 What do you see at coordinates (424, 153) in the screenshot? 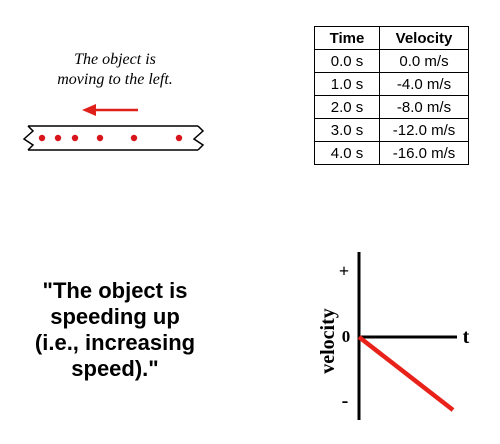
I see `cell-velocity: -16.0 m/s` at bounding box center [424, 153].